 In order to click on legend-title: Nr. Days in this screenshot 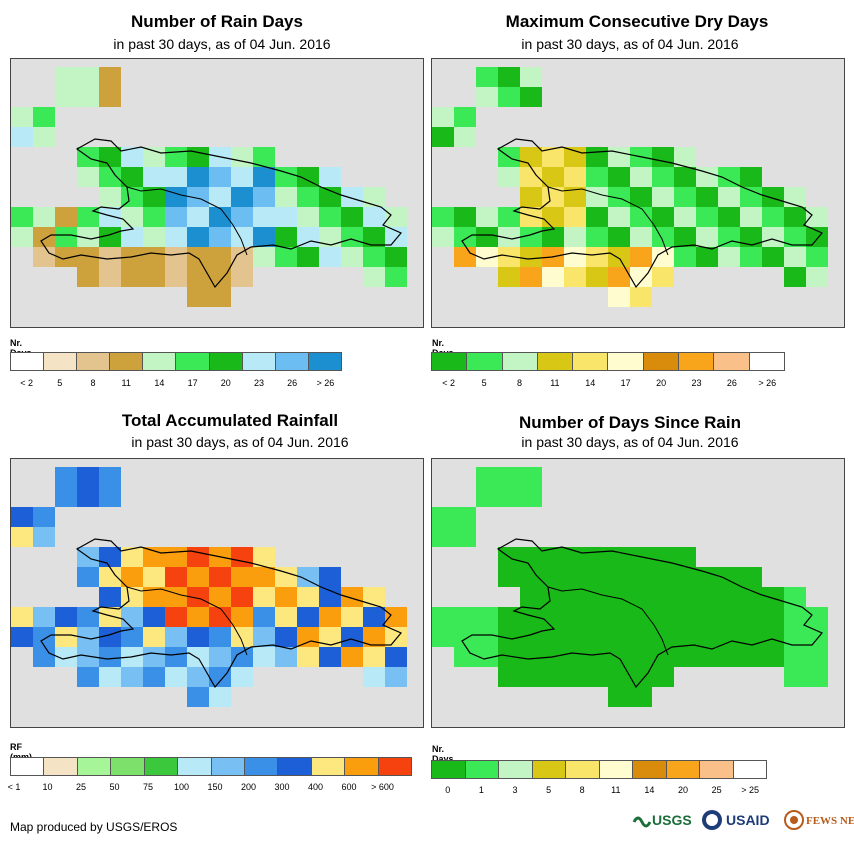, I will do `click(443, 754)`.